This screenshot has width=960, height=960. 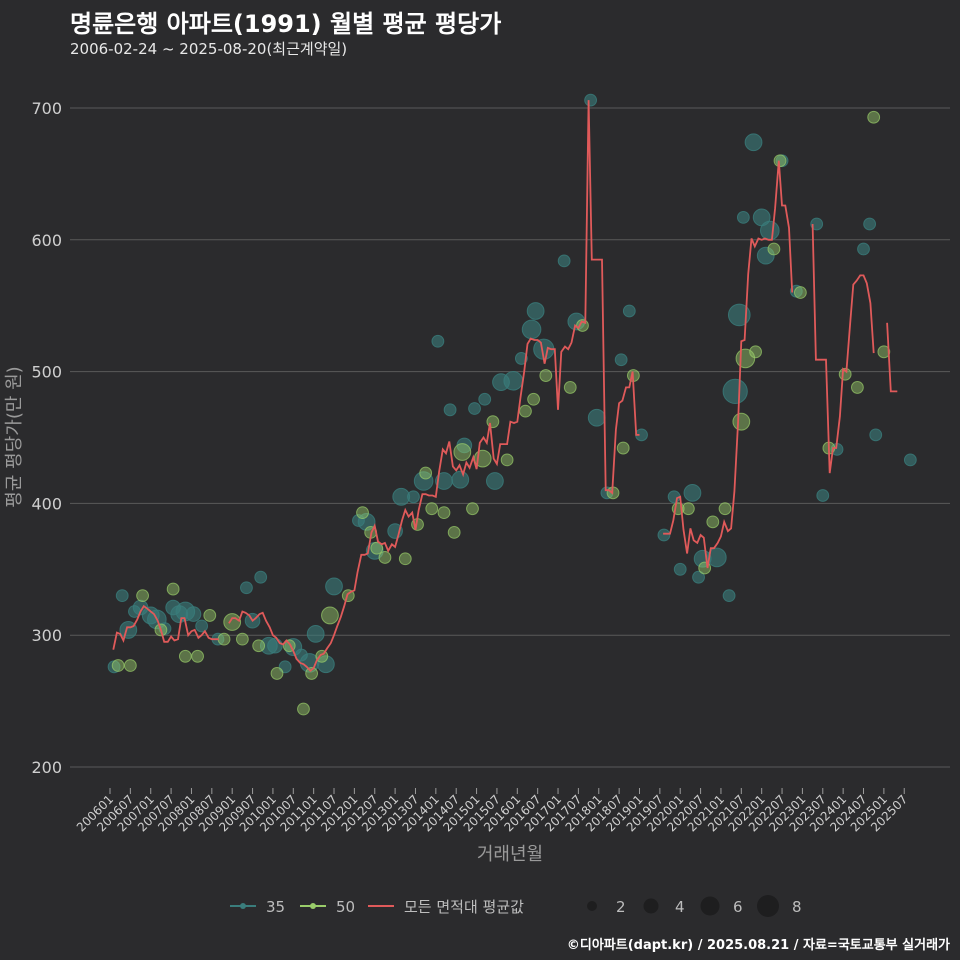 I want to click on y-tick-200: 200, so click(x=46, y=767).